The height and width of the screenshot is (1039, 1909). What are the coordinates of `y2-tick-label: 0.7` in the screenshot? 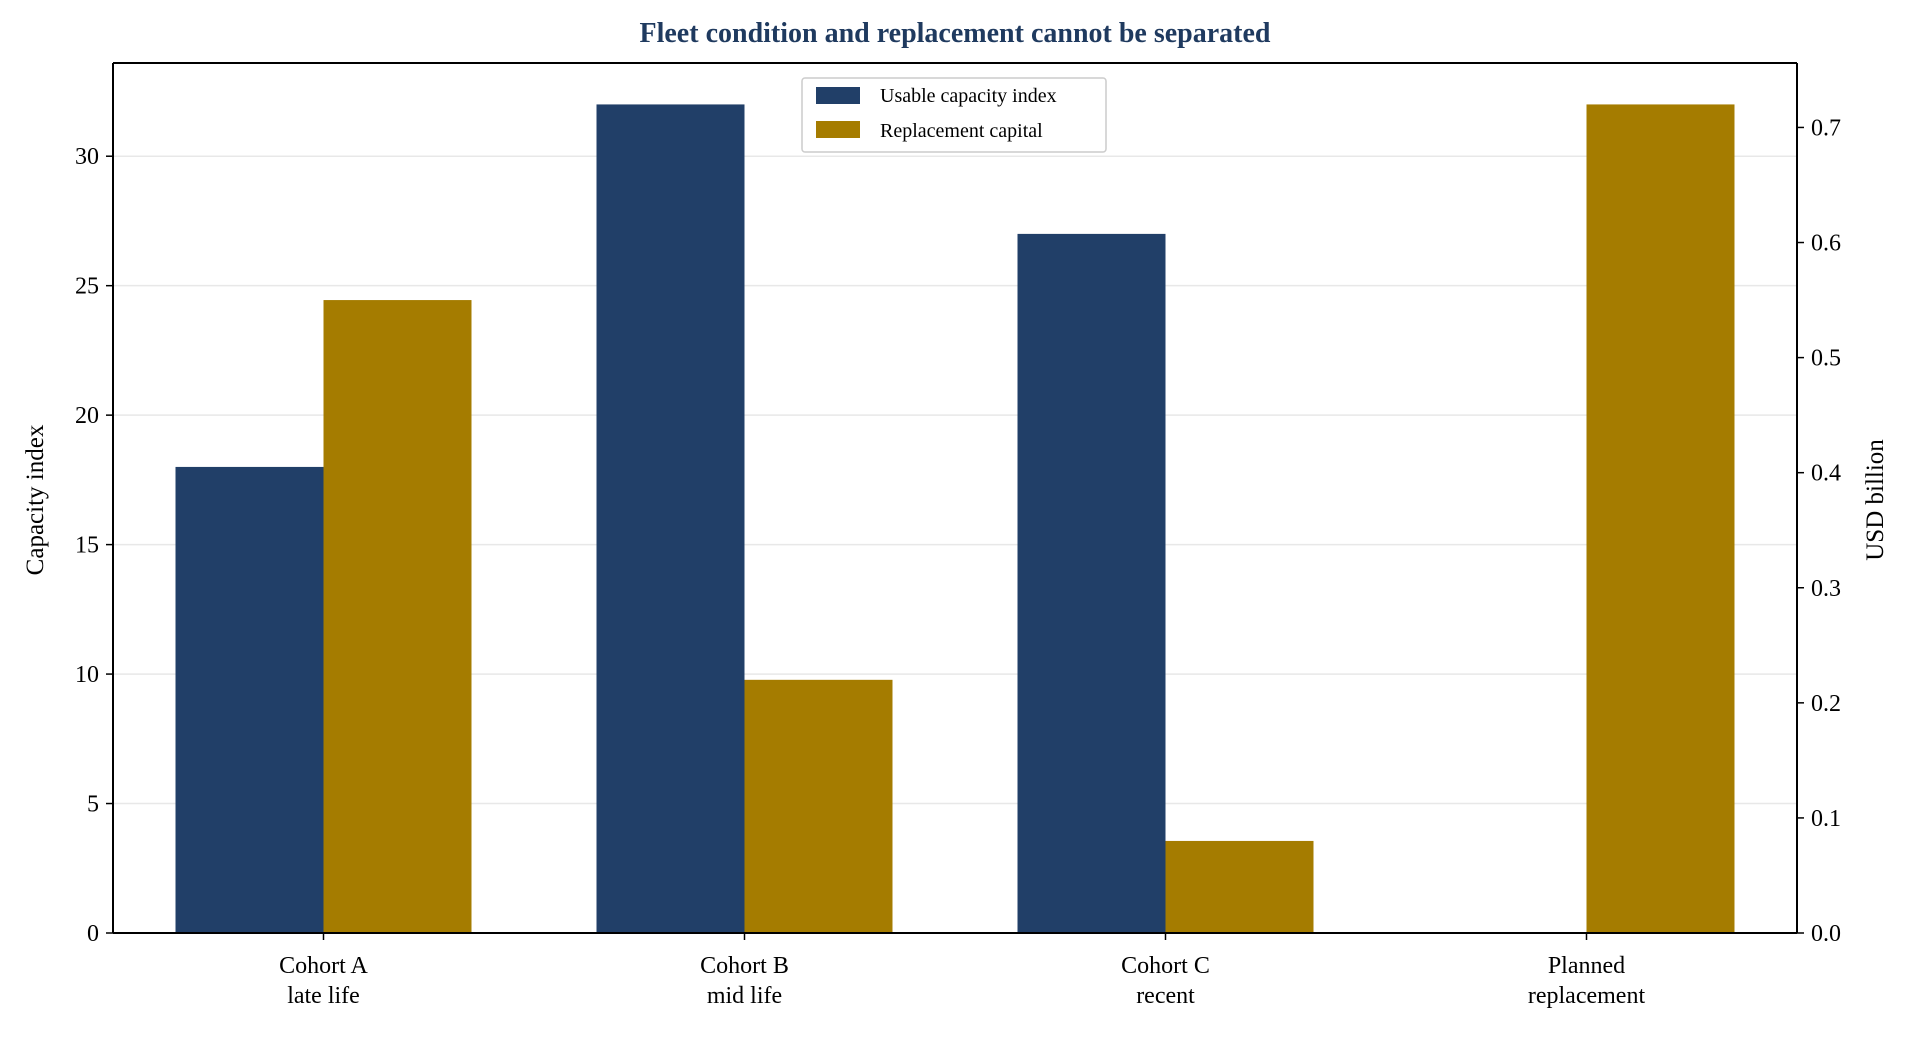 It's located at (1826, 128).